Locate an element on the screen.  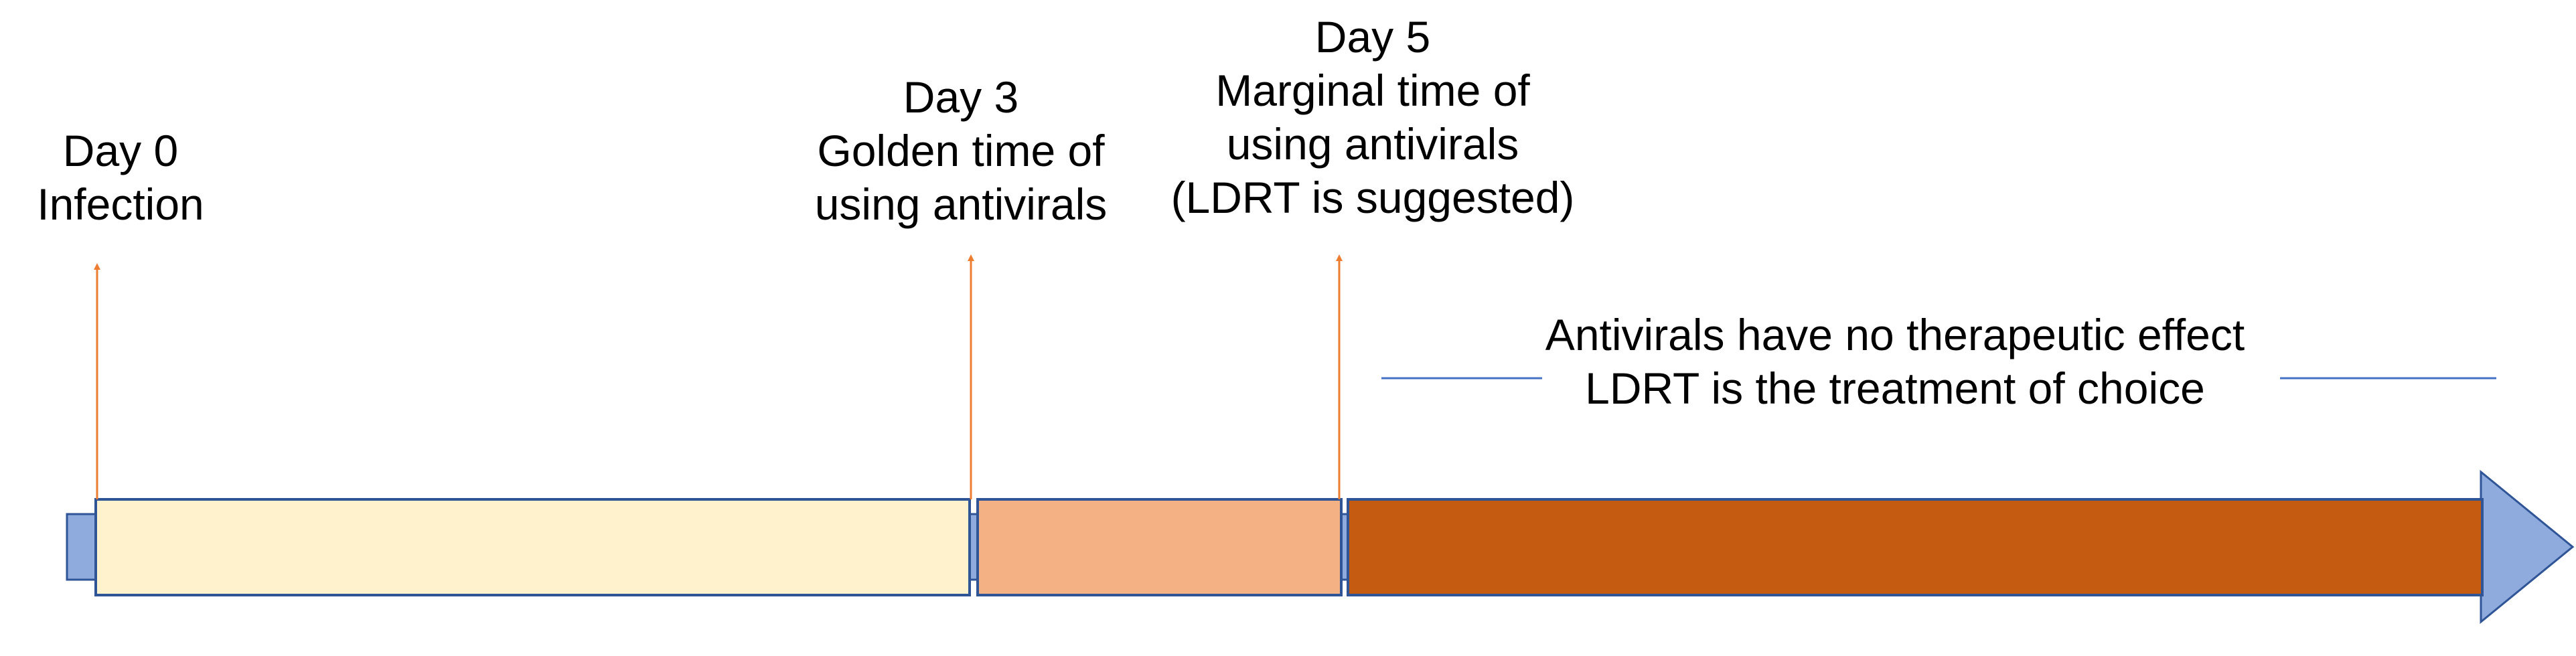
phase-bar-marginal is located at coordinates (1159, 547).